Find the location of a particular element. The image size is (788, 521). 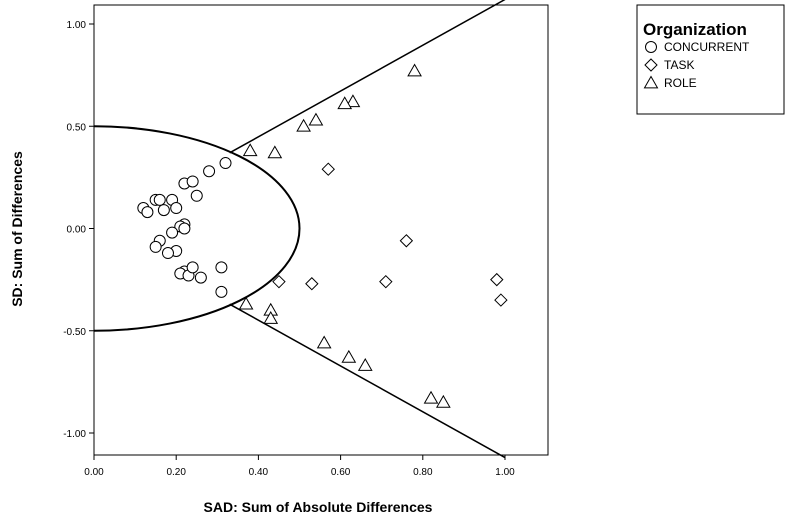

x-tick-label: 0.60 is located at coordinates (341, 472).